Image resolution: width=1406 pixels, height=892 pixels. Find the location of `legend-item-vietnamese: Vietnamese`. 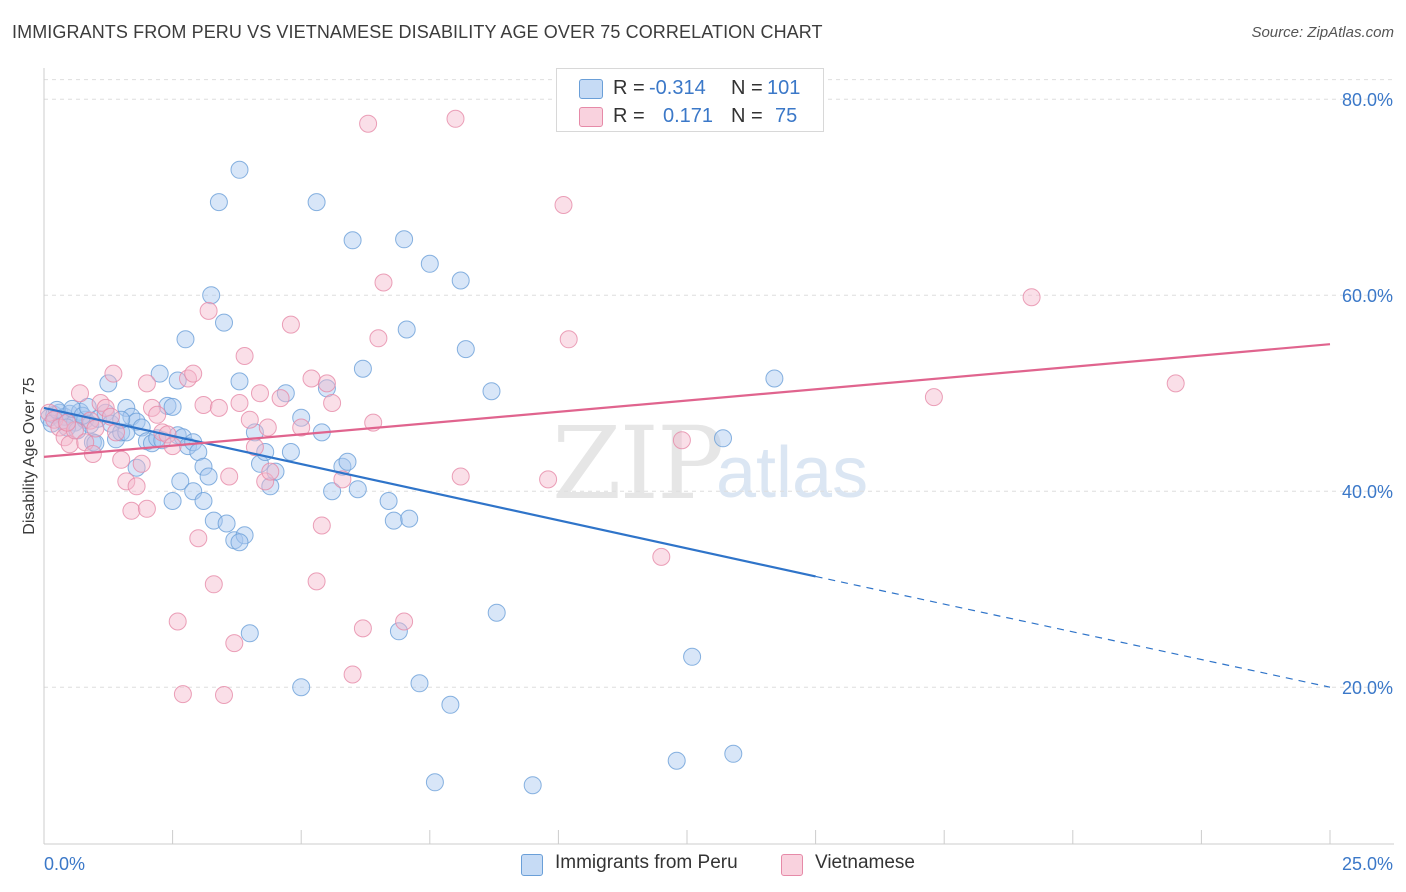

legend-item-vietnamese: Vietnamese is located at coordinates (861, 864).